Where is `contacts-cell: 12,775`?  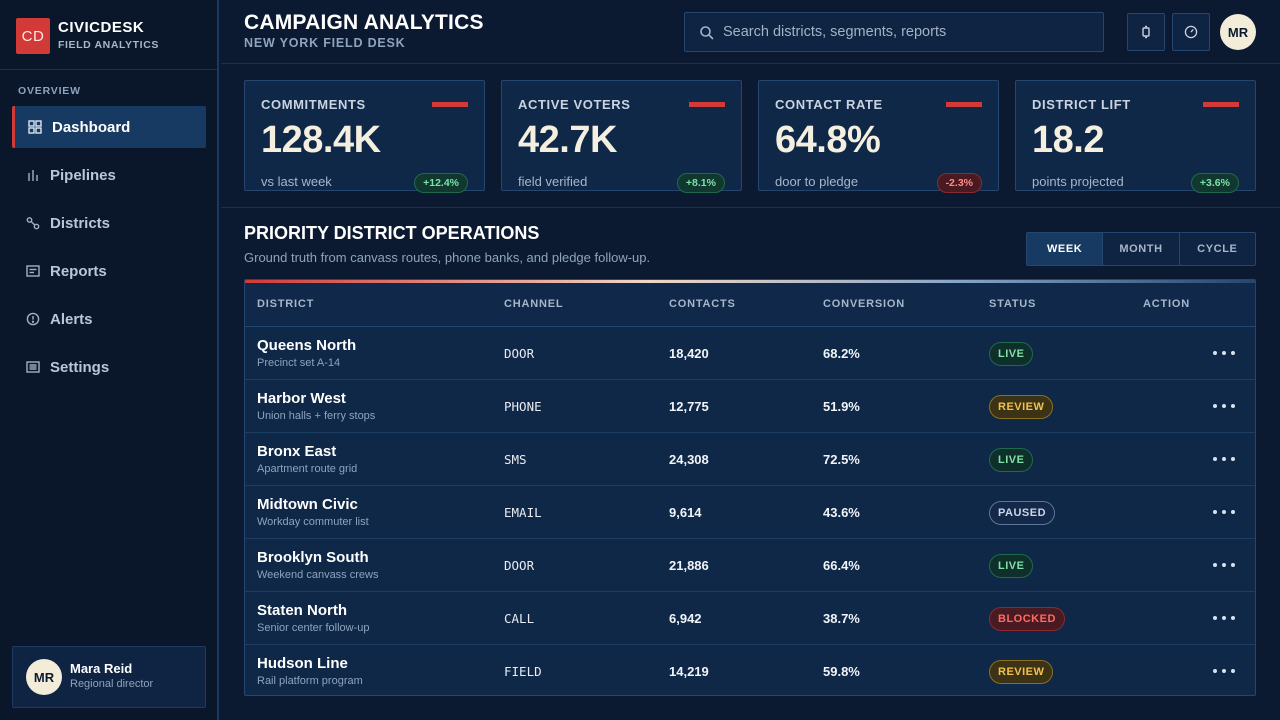
contacts-cell: 12,775 is located at coordinates (689, 406).